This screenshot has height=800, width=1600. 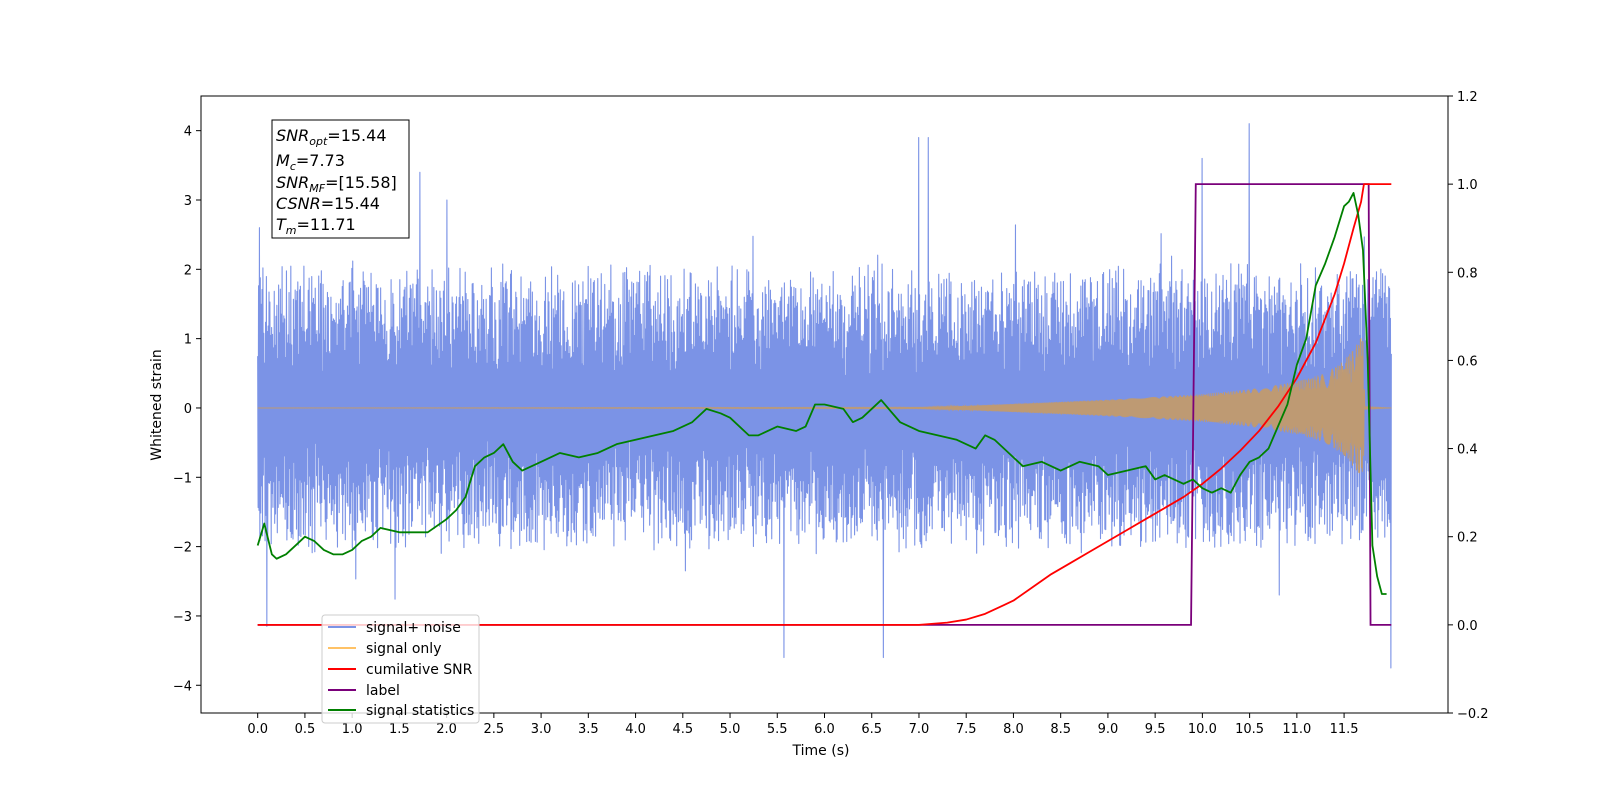 What do you see at coordinates (1296, 729) in the screenshot?
I see `x-tick-label: 11.0` at bounding box center [1296, 729].